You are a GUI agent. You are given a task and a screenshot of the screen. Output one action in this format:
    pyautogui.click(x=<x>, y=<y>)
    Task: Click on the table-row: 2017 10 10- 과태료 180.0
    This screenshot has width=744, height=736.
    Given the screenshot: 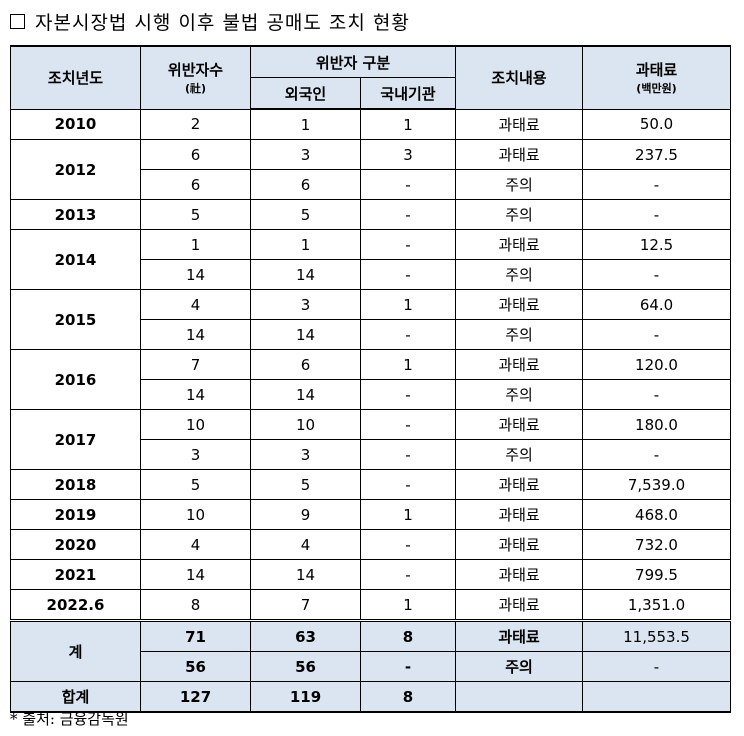 What is the action you would take?
    pyautogui.click(x=371, y=439)
    